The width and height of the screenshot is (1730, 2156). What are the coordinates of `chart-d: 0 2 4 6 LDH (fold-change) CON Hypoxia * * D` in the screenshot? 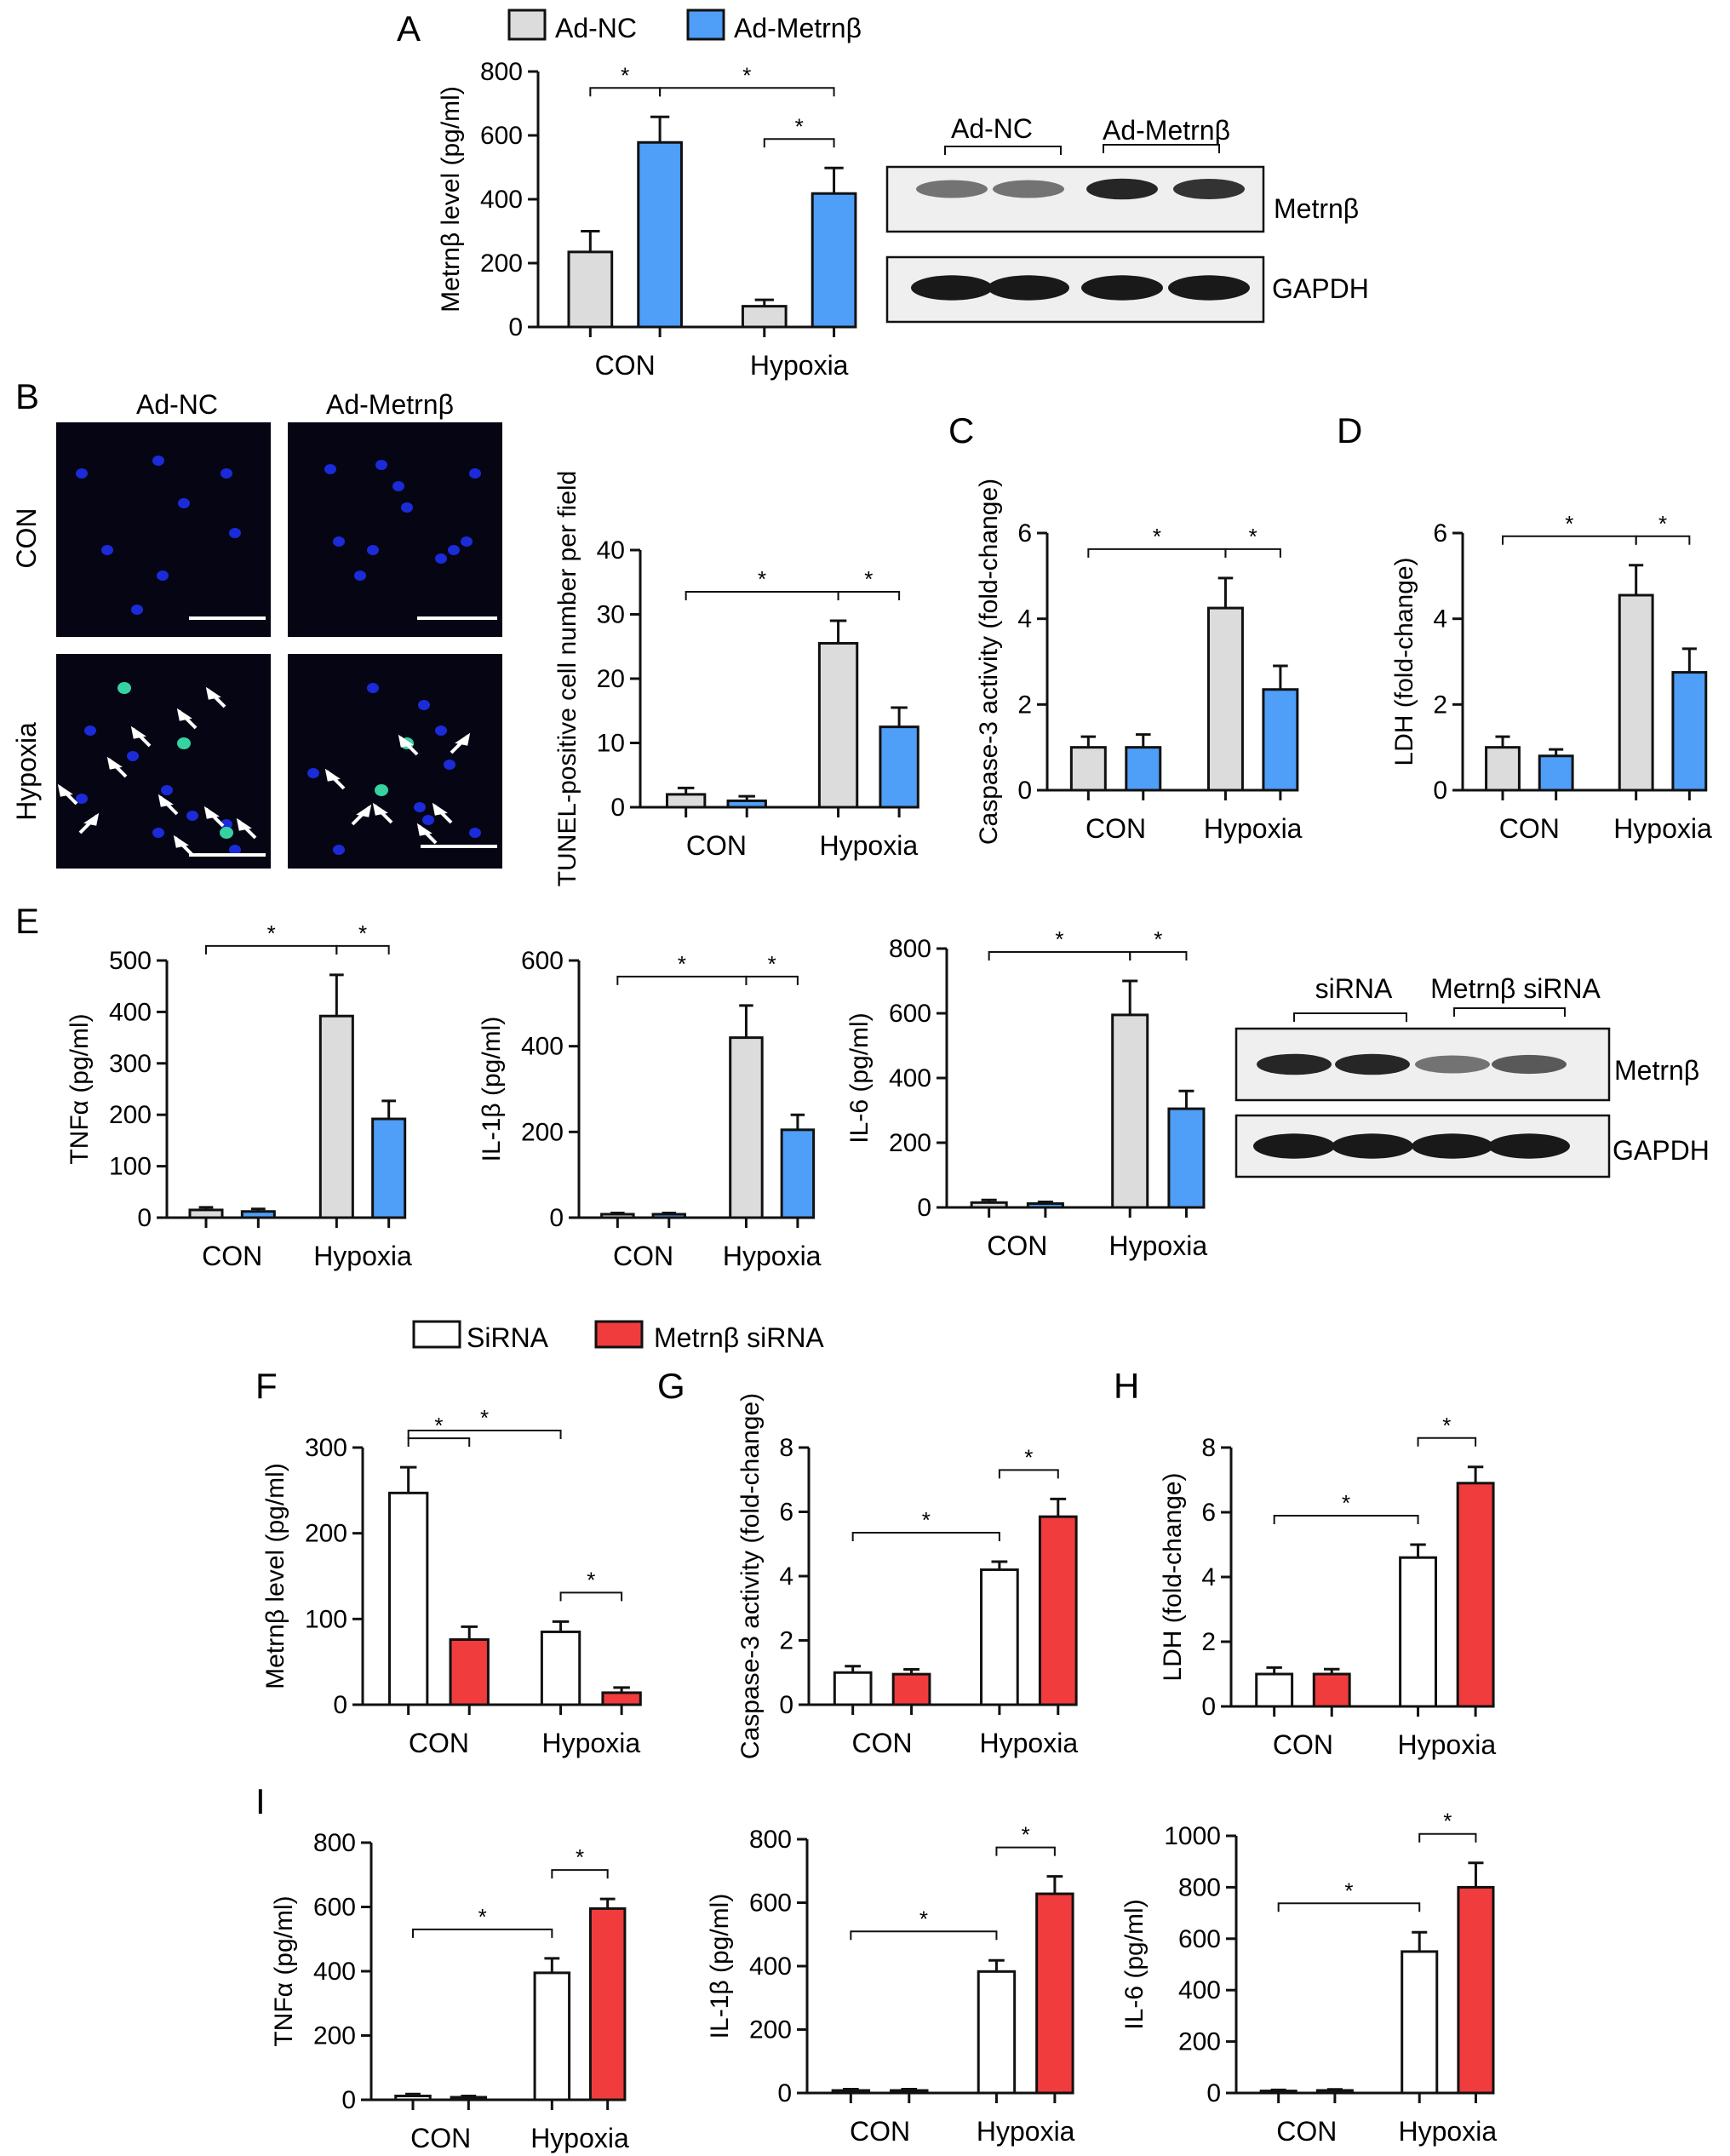 It's located at (1525, 627).